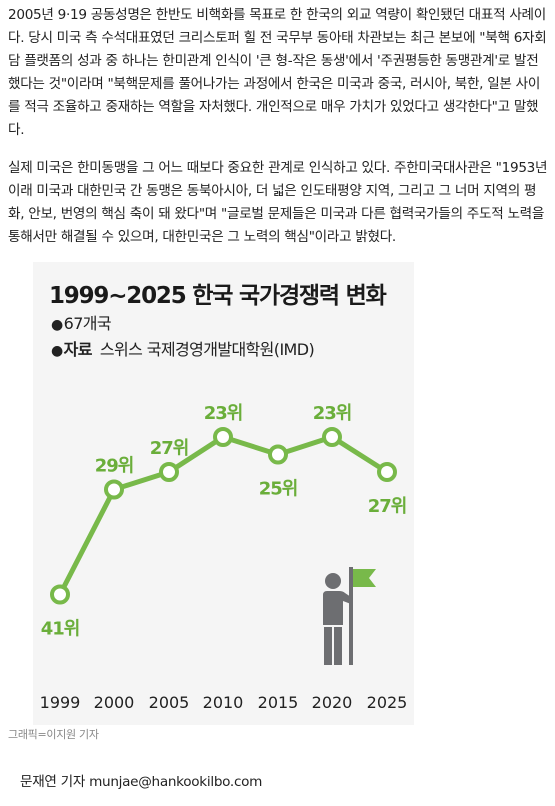  Describe the element at coordinates (223, 702) in the screenshot. I see `x-tick-label: 2010` at that location.